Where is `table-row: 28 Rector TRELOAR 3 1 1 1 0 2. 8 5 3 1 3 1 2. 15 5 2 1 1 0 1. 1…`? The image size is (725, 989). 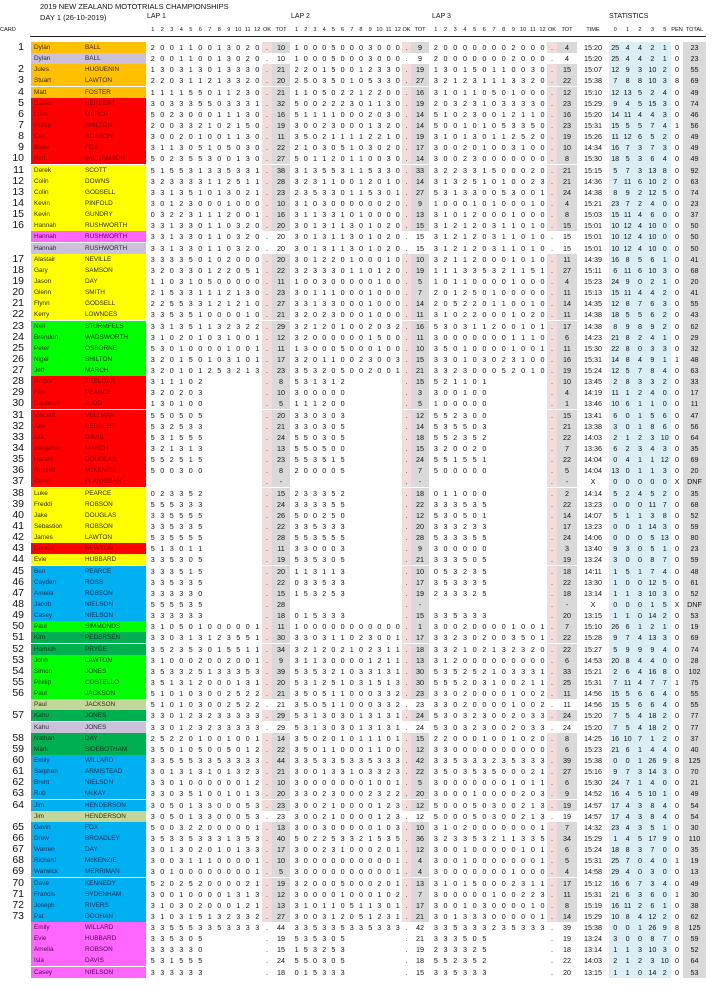
table-row: 28 Rector TRELOAR 3 1 1 1 0 2. 8 5 3 1 3 1 2. 15 5 2 1 1 0 1. 1… is located at coordinates (362, 382).